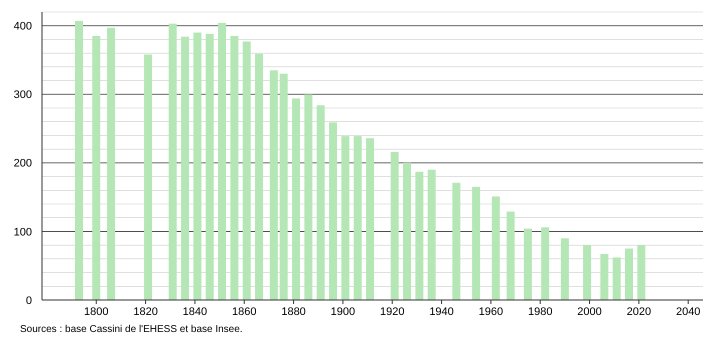 The height and width of the screenshot is (340, 710). Describe the element at coordinates (195, 312) in the screenshot. I see `x-tick-label: 1840` at that location.